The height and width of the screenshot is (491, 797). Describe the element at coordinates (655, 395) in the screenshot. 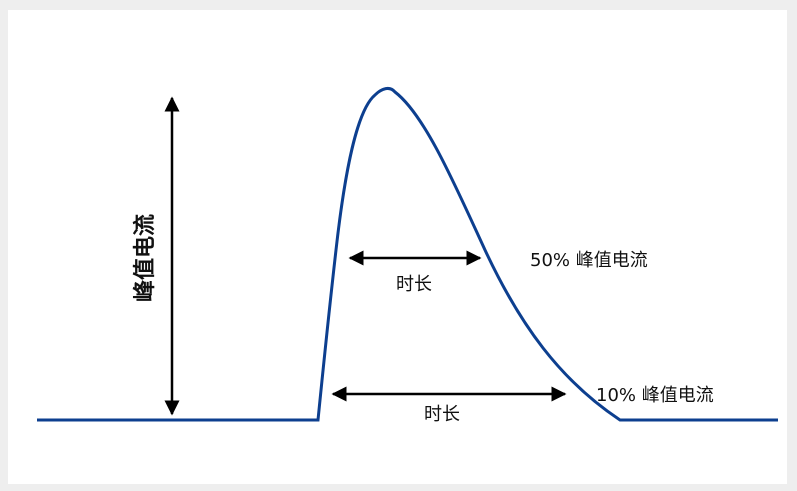

I see `ten-percent-label: 10% 峰值电流` at that location.